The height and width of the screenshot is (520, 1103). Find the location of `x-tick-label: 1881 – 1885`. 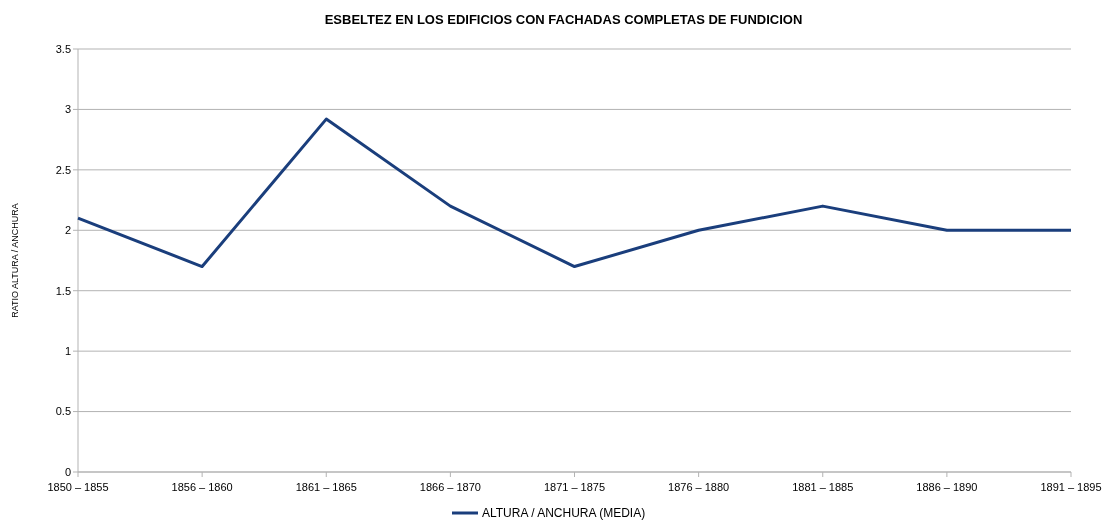

x-tick-label: 1881 – 1885 is located at coordinates (823, 486).